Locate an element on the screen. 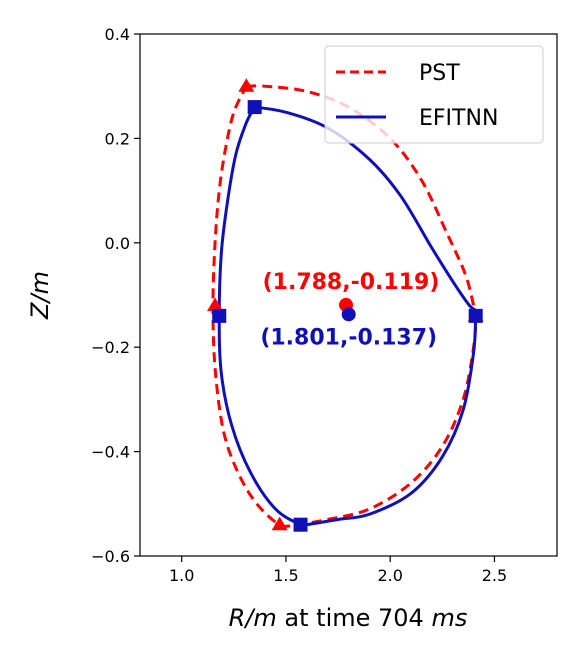 The height and width of the screenshot is (664, 581). x-axis-label-mid: at time 704 is located at coordinates (354, 618).